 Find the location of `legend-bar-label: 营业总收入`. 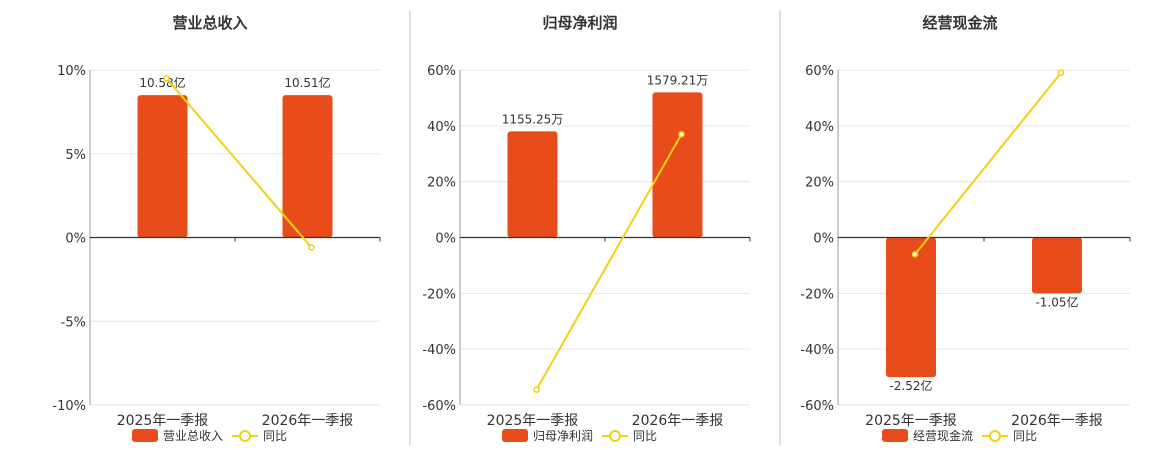

legend-bar-label: 营业总收入 is located at coordinates (193, 436).